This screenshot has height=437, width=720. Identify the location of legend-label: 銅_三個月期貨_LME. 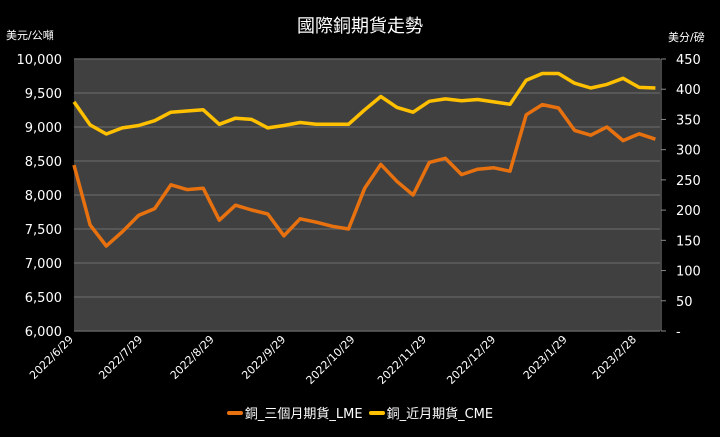
(303, 414).